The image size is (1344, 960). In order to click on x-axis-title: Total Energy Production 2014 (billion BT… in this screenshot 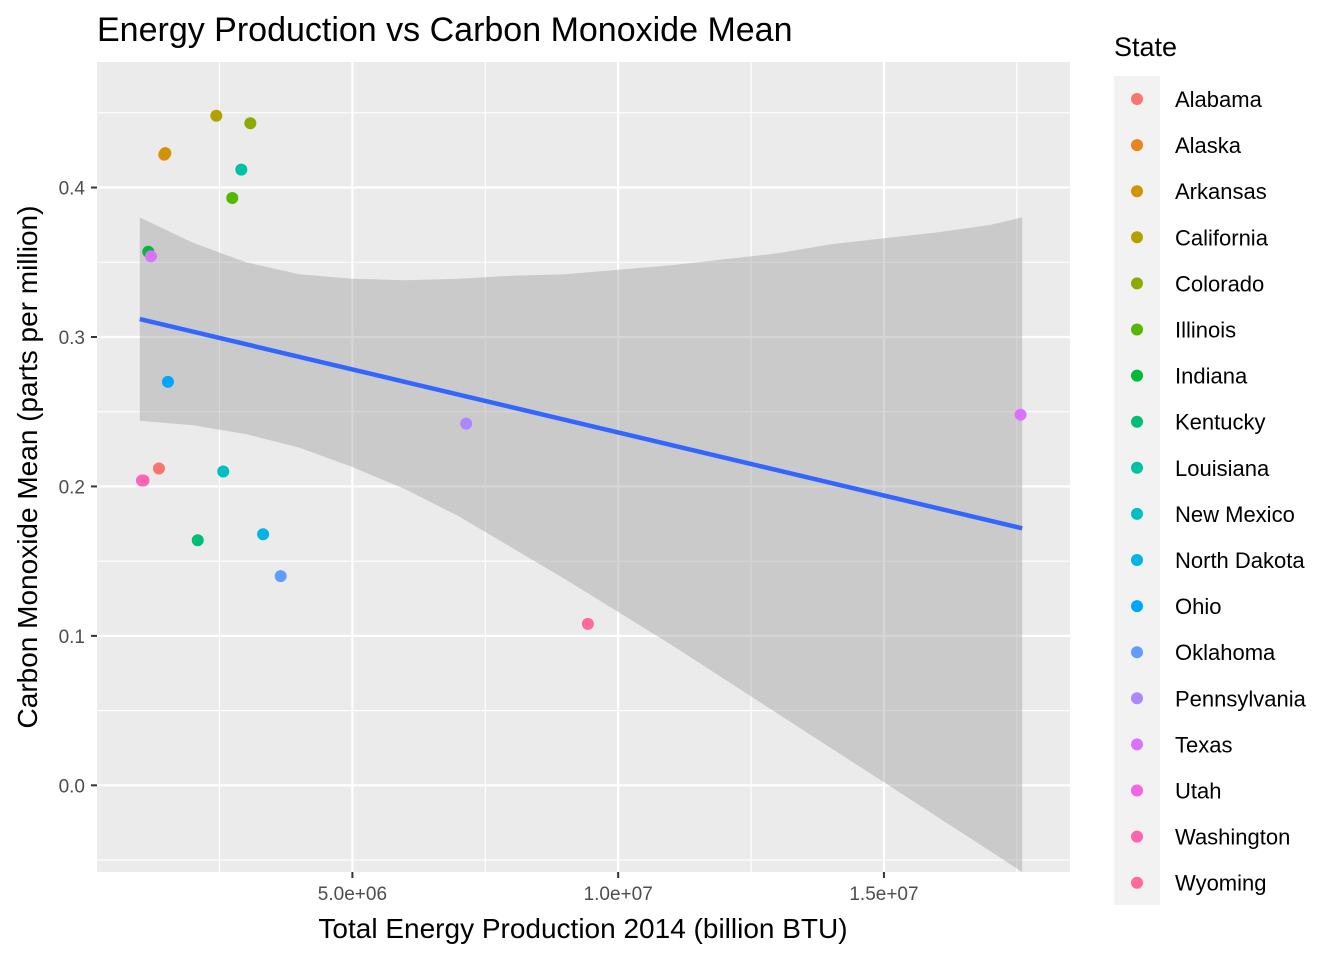, I will do `click(582, 928)`.